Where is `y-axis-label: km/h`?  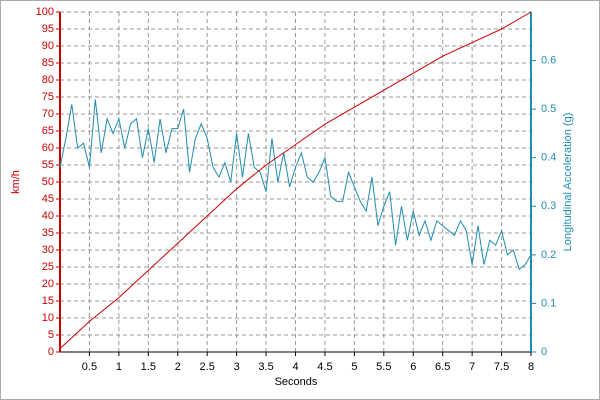 y-axis-label: km/h is located at coordinates (16, 182).